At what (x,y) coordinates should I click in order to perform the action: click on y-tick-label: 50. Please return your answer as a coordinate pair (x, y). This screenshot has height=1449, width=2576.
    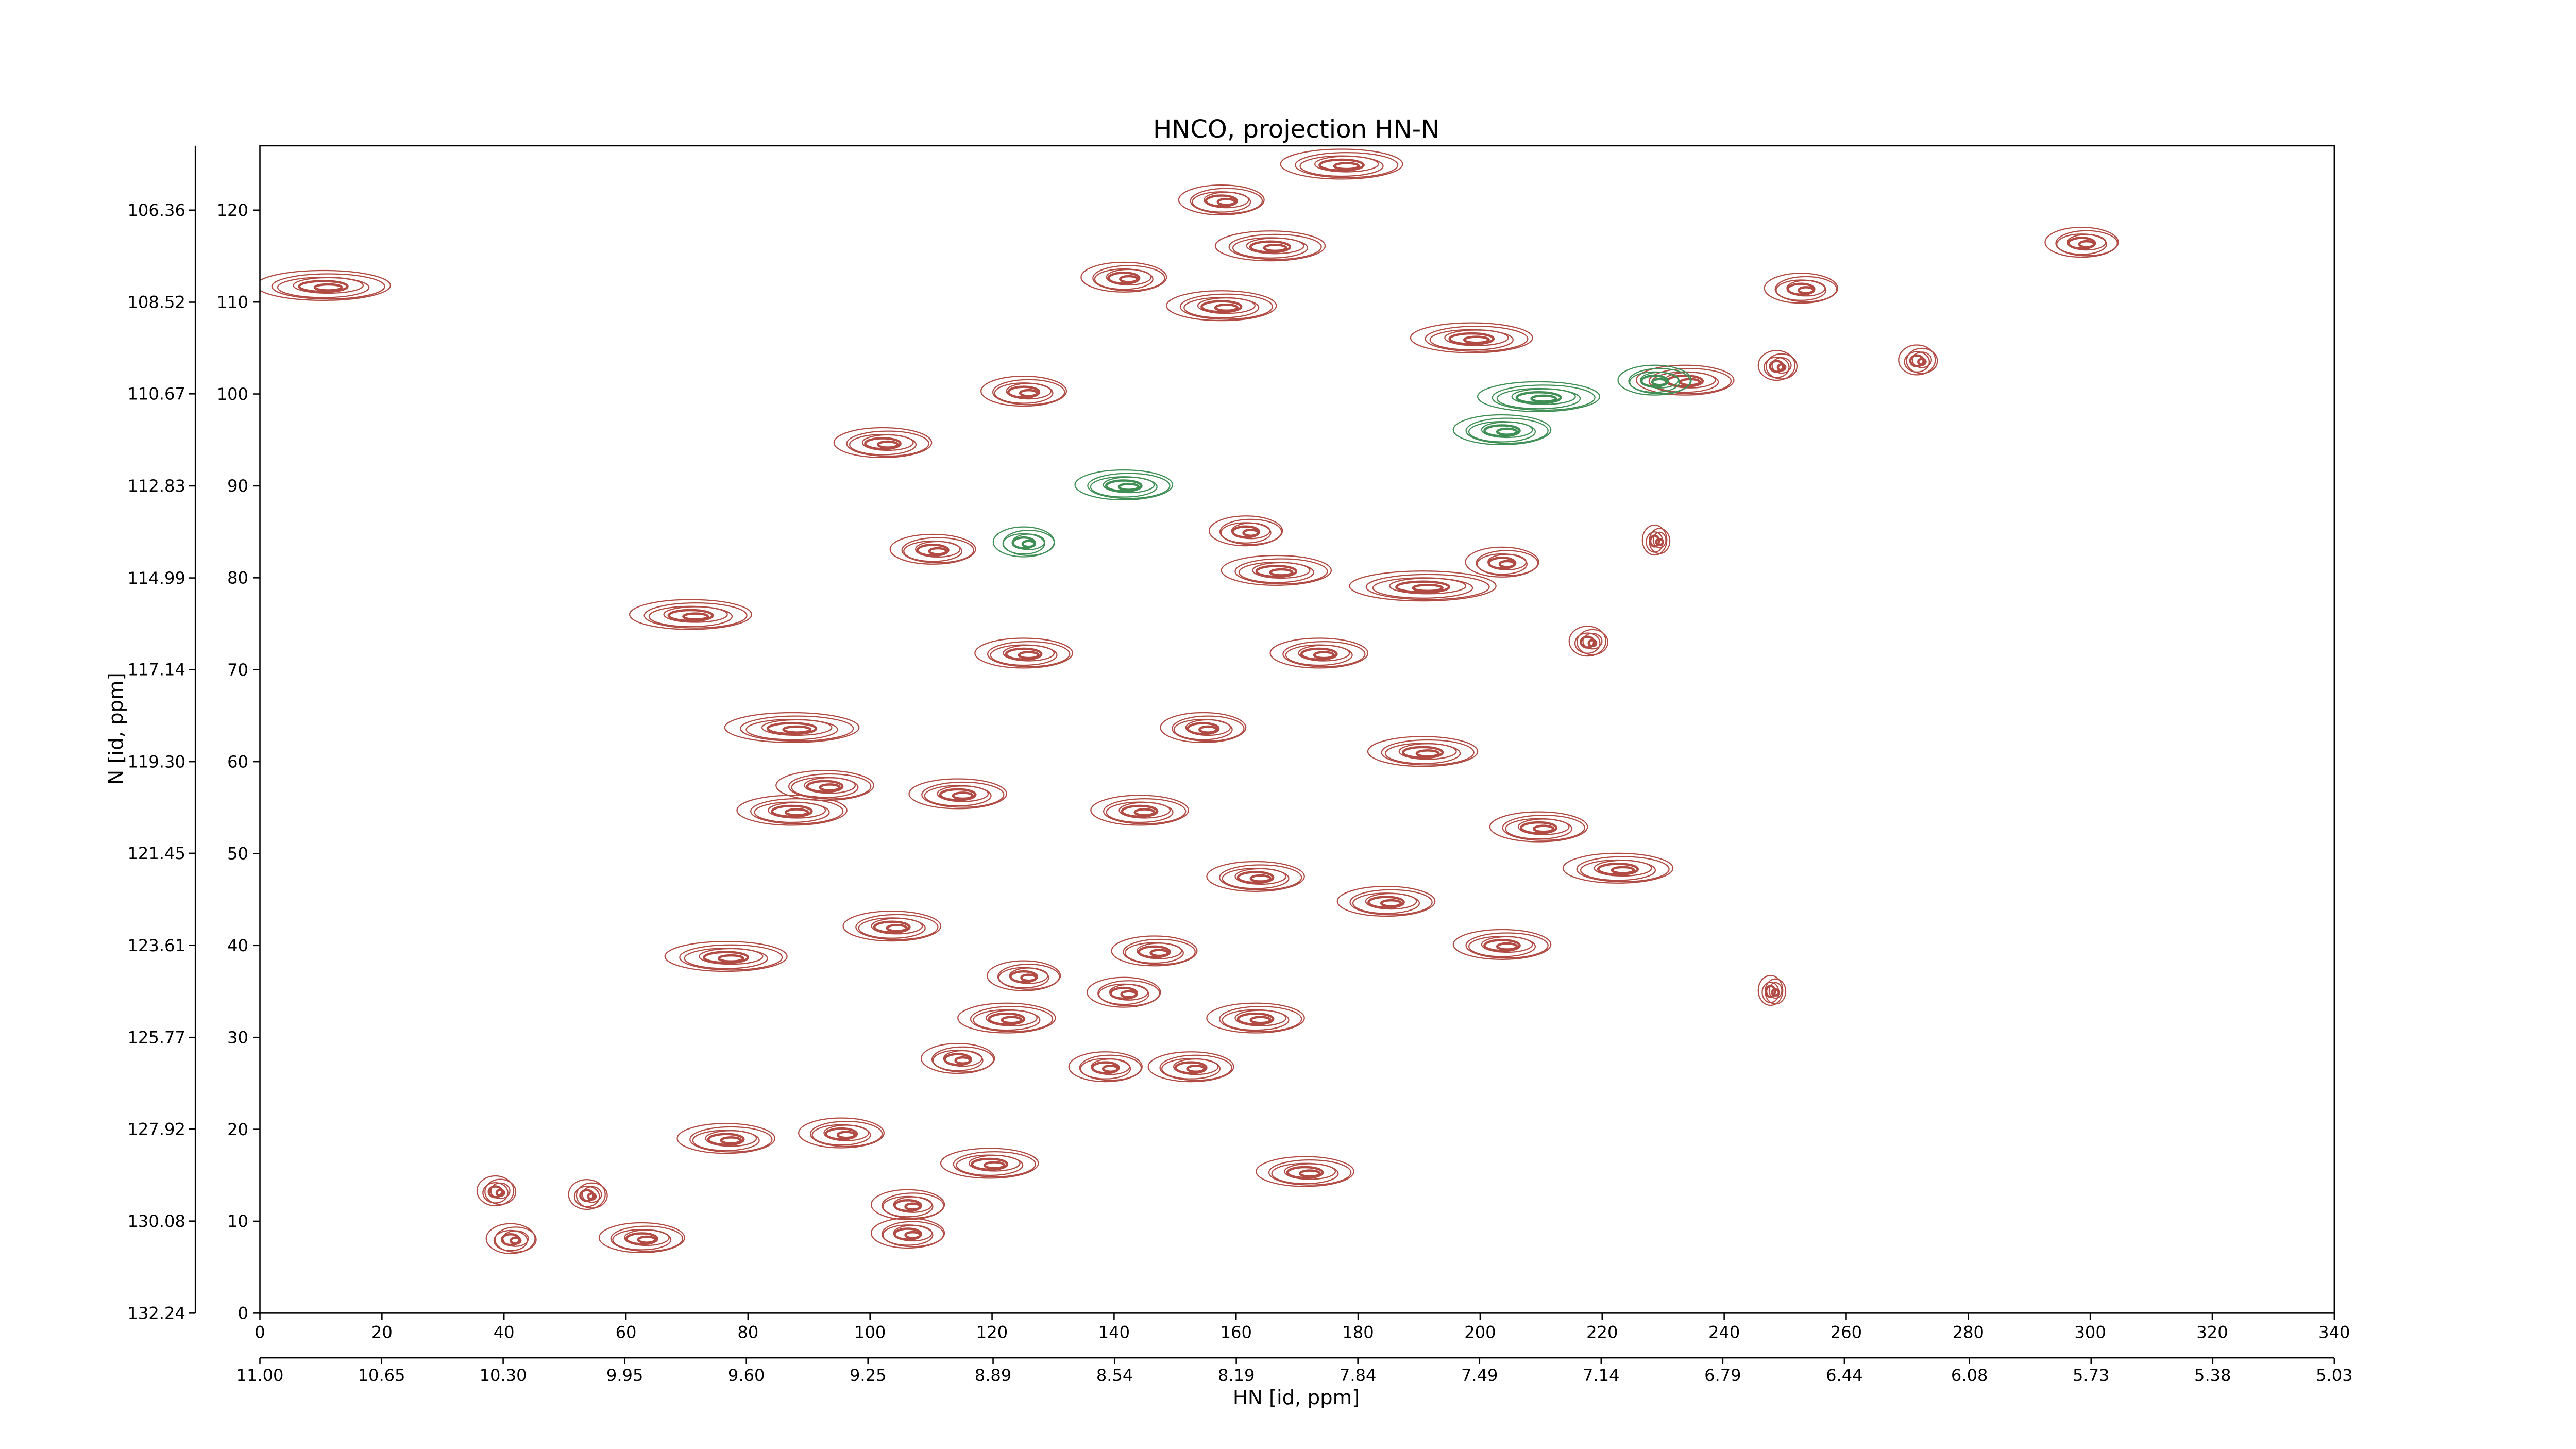
    Looking at the image, I should click on (237, 854).